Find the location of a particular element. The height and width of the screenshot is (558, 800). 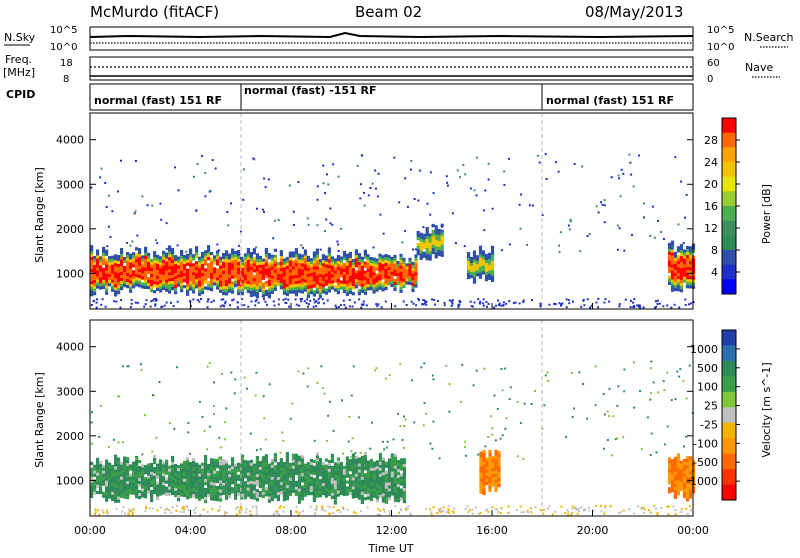

time-tick-label: 16:00 is located at coordinates (492, 530).